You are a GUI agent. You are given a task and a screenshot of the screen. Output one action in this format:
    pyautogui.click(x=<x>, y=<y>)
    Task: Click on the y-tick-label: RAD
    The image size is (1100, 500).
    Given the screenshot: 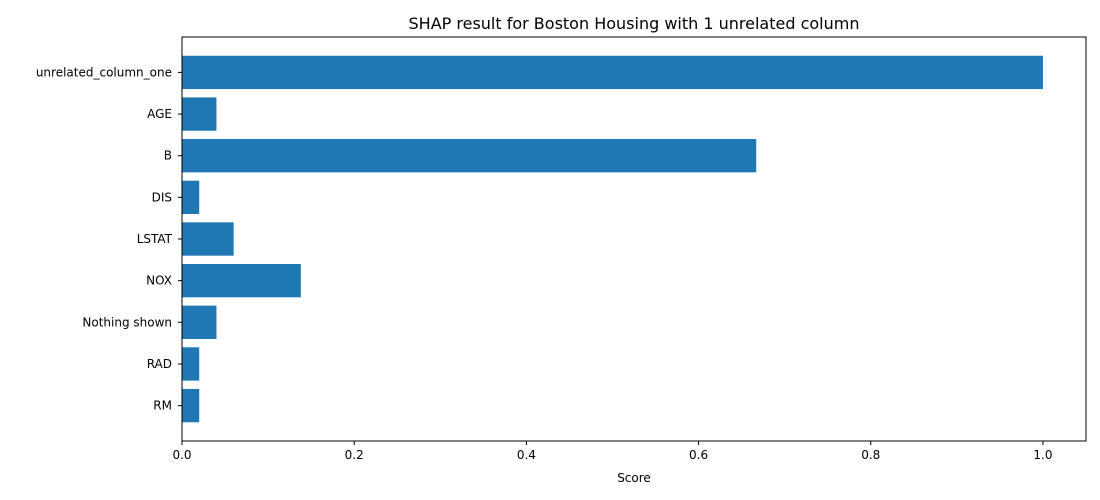 What is the action you would take?
    pyautogui.click(x=159, y=364)
    